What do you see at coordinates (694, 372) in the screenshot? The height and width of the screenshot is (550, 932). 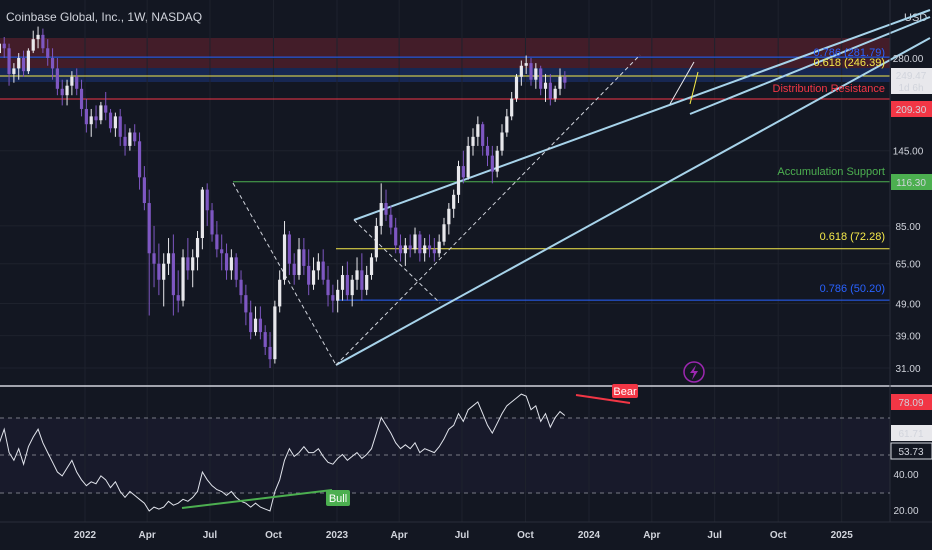 I see `lightning-icon` at bounding box center [694, 372].